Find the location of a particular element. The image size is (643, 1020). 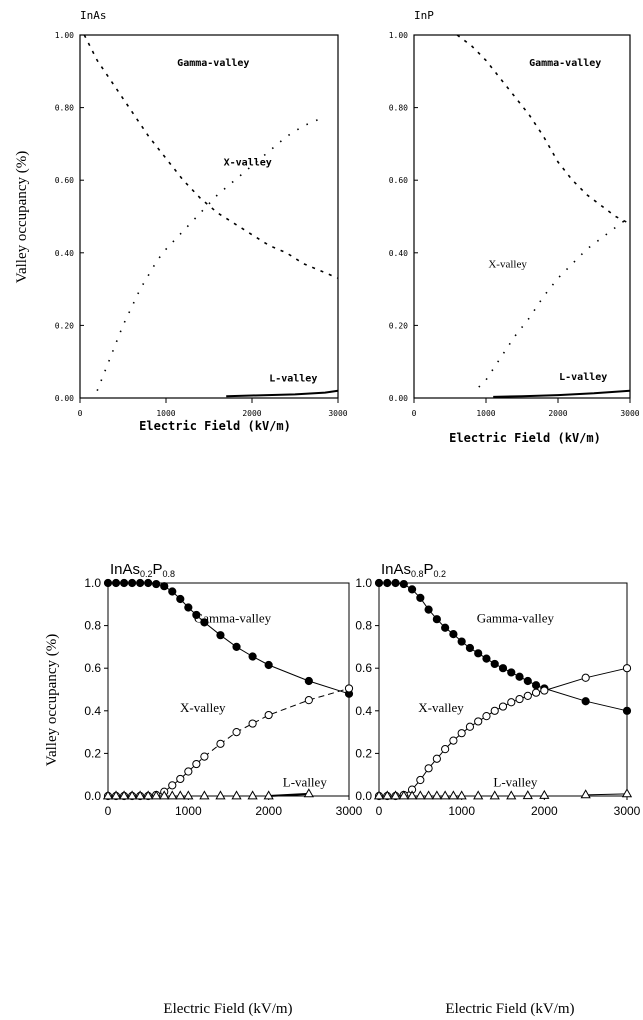

title-sub2: 0.8 is located at coordinates (169, 574).